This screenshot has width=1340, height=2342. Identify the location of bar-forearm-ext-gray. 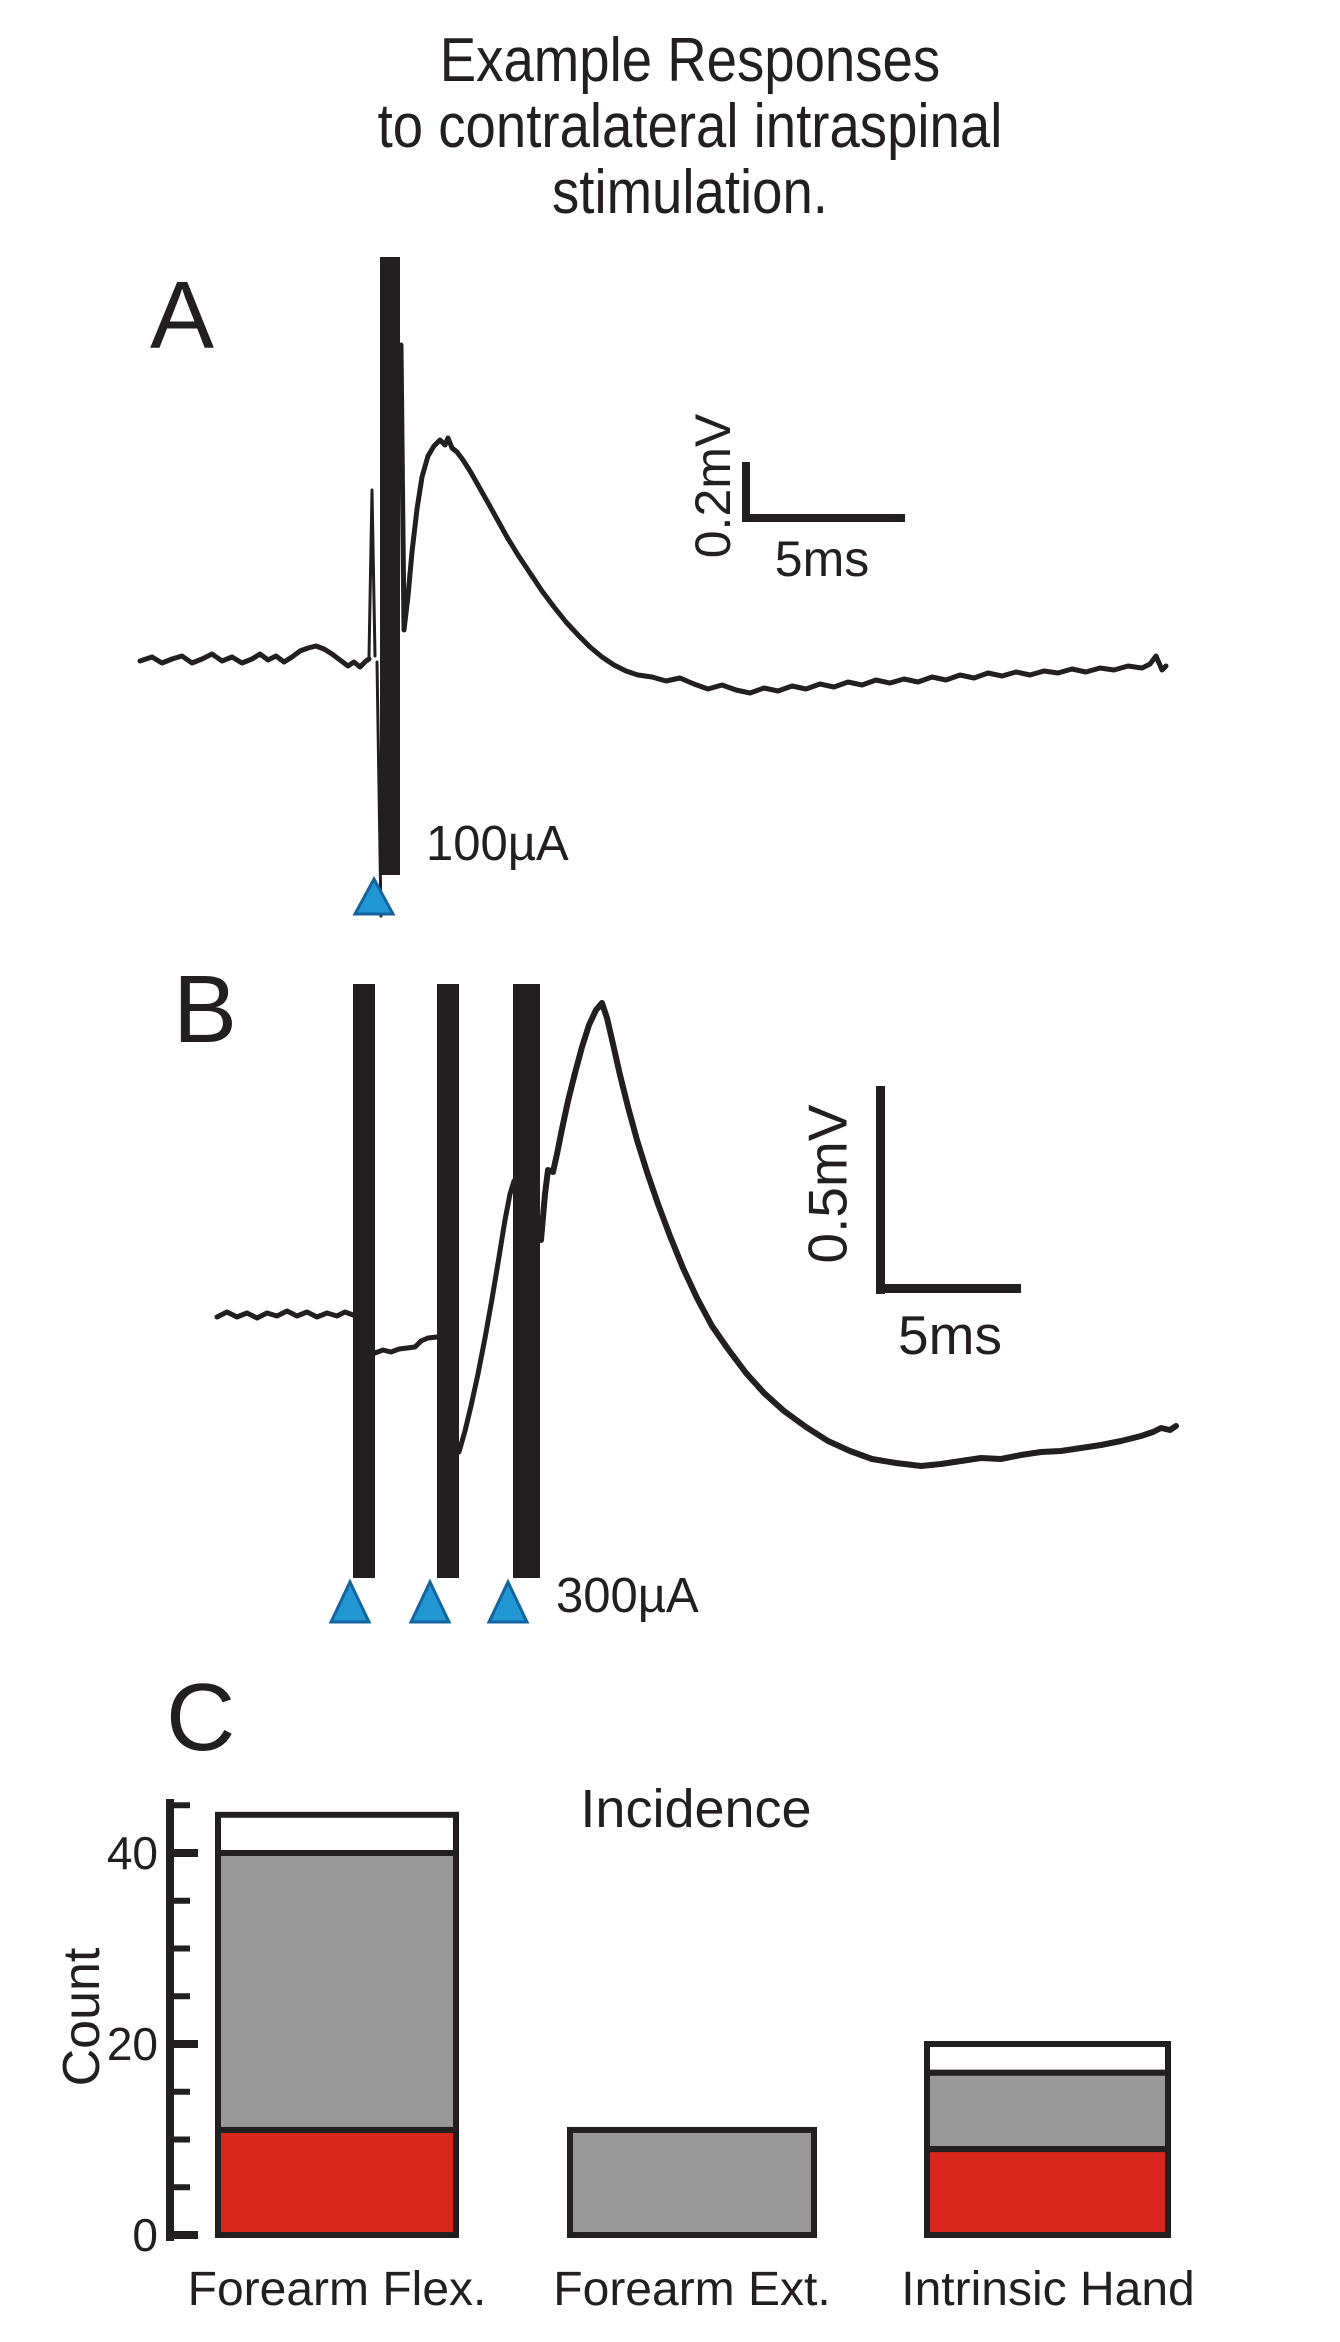
(692, 2182).